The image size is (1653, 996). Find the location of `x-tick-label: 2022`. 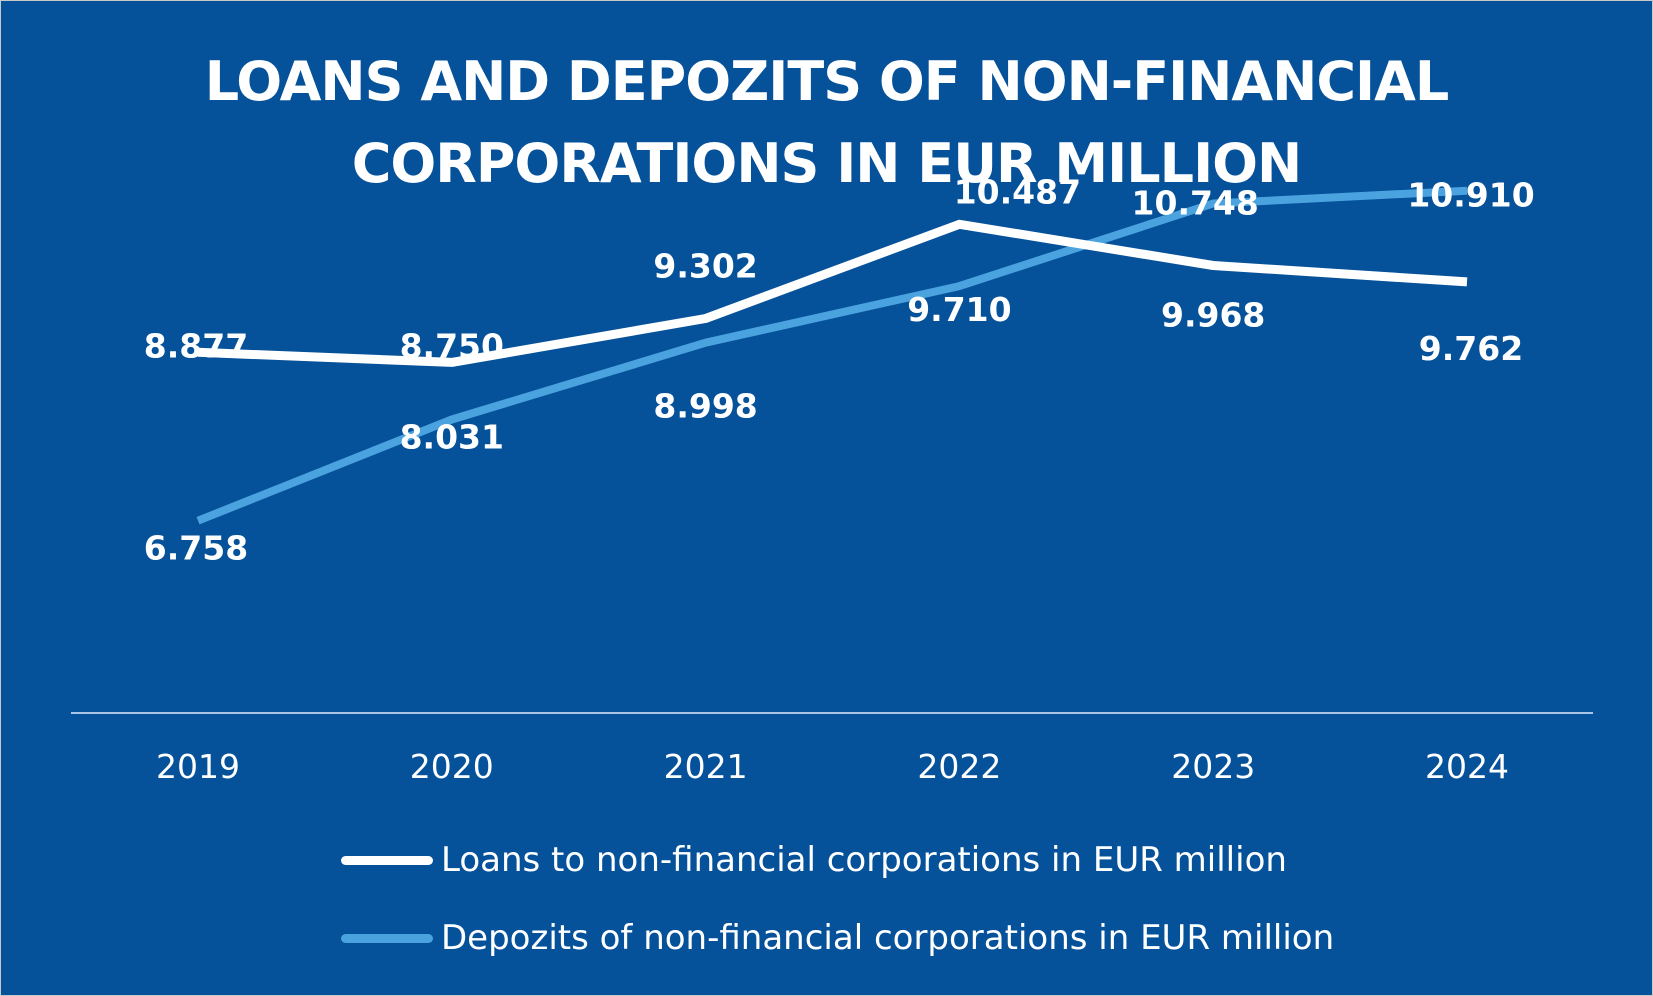

x-tick-label: 2022 is located at coordinates (959, 766).